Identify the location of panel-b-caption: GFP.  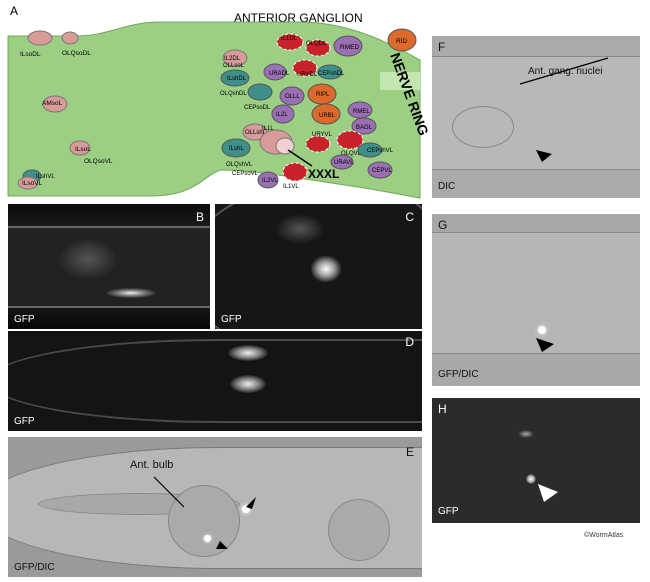
(24, 319).